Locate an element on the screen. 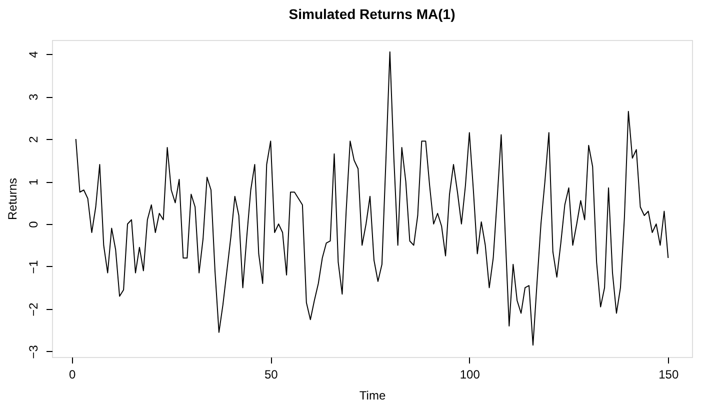 The height and width of the screenshot is (418, 721). y-tick-label: 0 is located at coordinates (33, 224).